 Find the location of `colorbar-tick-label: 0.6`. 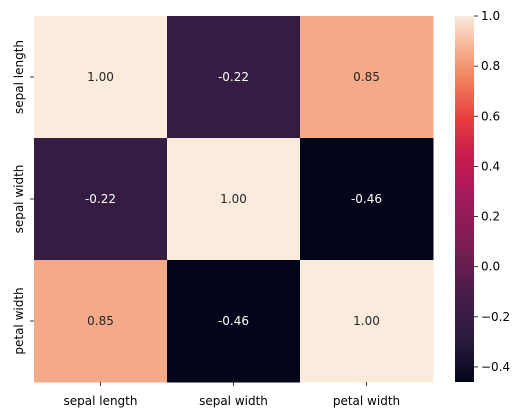

colorbar-tick-label: 0.6 is located at coordinates (490, 116).